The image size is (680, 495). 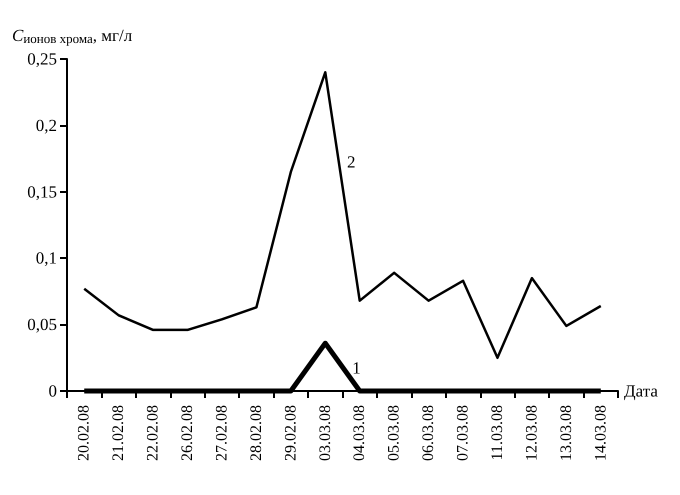 What do you see at coordinates (52, 391) in the screenshot?
I see `y-tick-label: 0` at bounding box center [52, 391].